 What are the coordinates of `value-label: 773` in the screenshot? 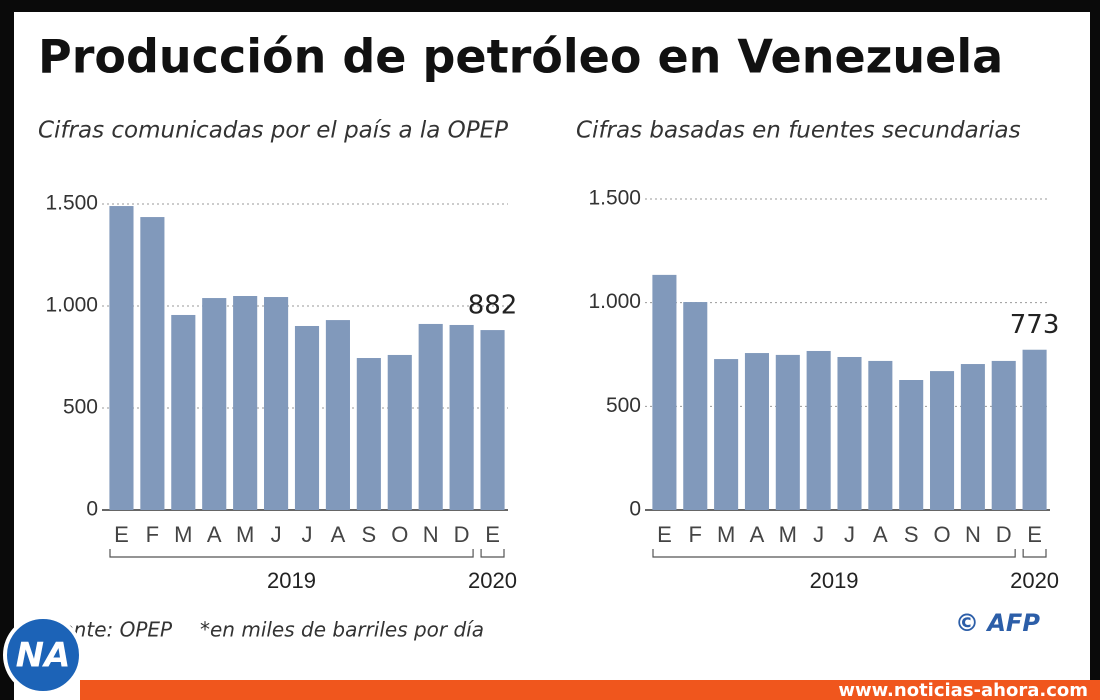 It's located at (1035, 325).